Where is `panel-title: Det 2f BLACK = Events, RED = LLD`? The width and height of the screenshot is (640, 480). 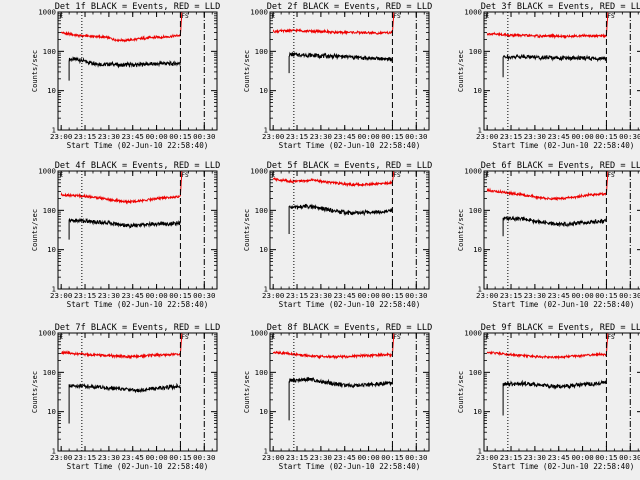 panel-title: Det 2f BLACK = Events, RED = LLD is located at coordinates (350, 7).